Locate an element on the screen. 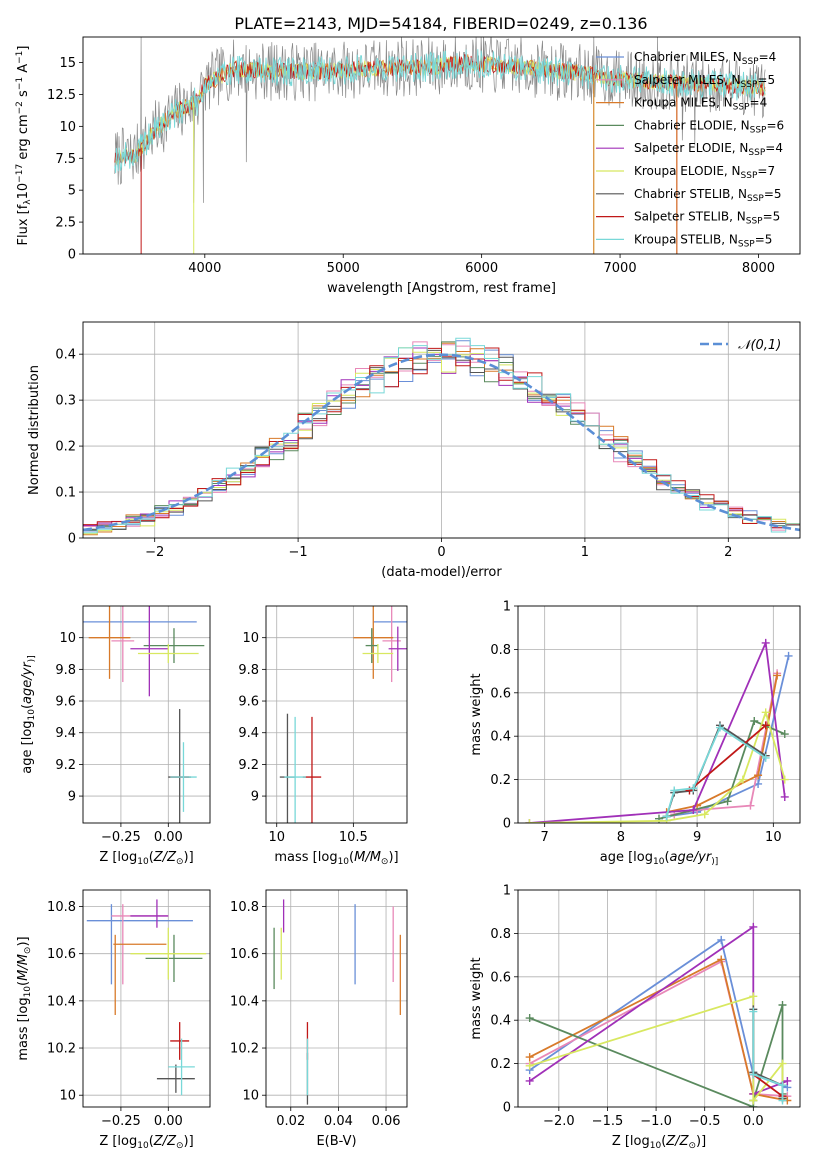 The height and width of the screenshot is (1170, 819). x-tick-label: 7 is located at coordinates (545, 837).